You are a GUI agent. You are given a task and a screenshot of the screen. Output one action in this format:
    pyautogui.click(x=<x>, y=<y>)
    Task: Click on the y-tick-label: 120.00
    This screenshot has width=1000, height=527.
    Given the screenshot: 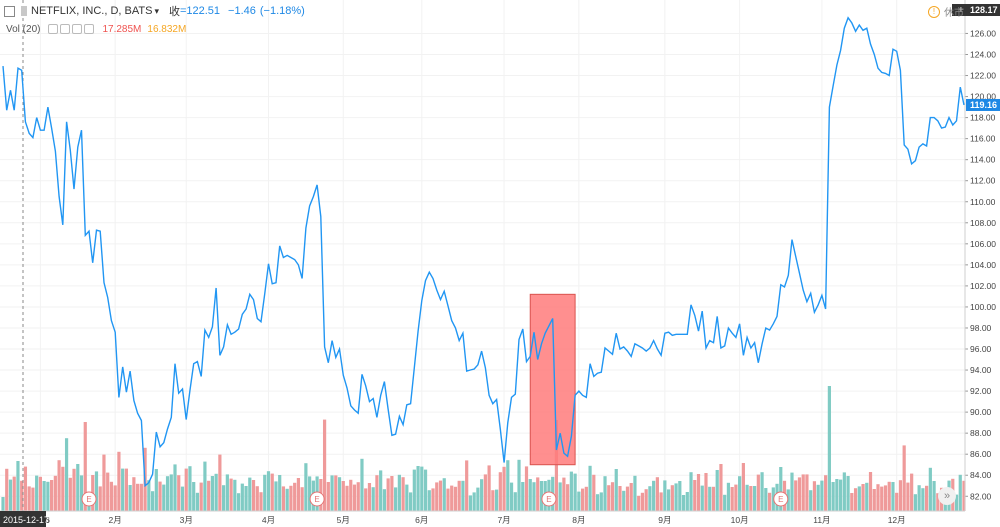 What is the action you would take?
    pyautogui.click(x=983, y=97)
    